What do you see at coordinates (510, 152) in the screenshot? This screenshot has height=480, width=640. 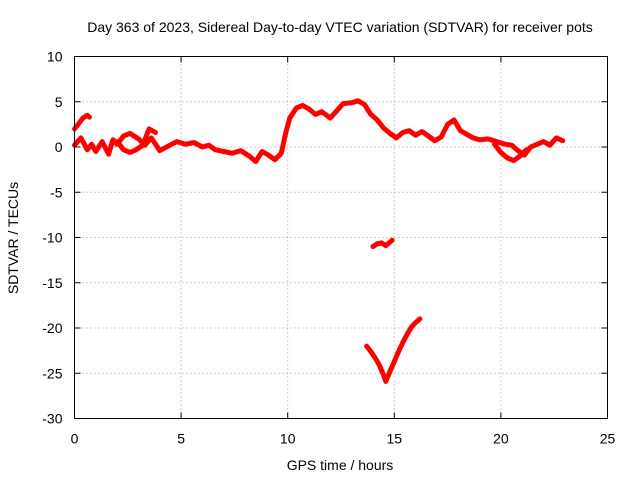 I see `series-low-arc` at bounding box center [510, 152].